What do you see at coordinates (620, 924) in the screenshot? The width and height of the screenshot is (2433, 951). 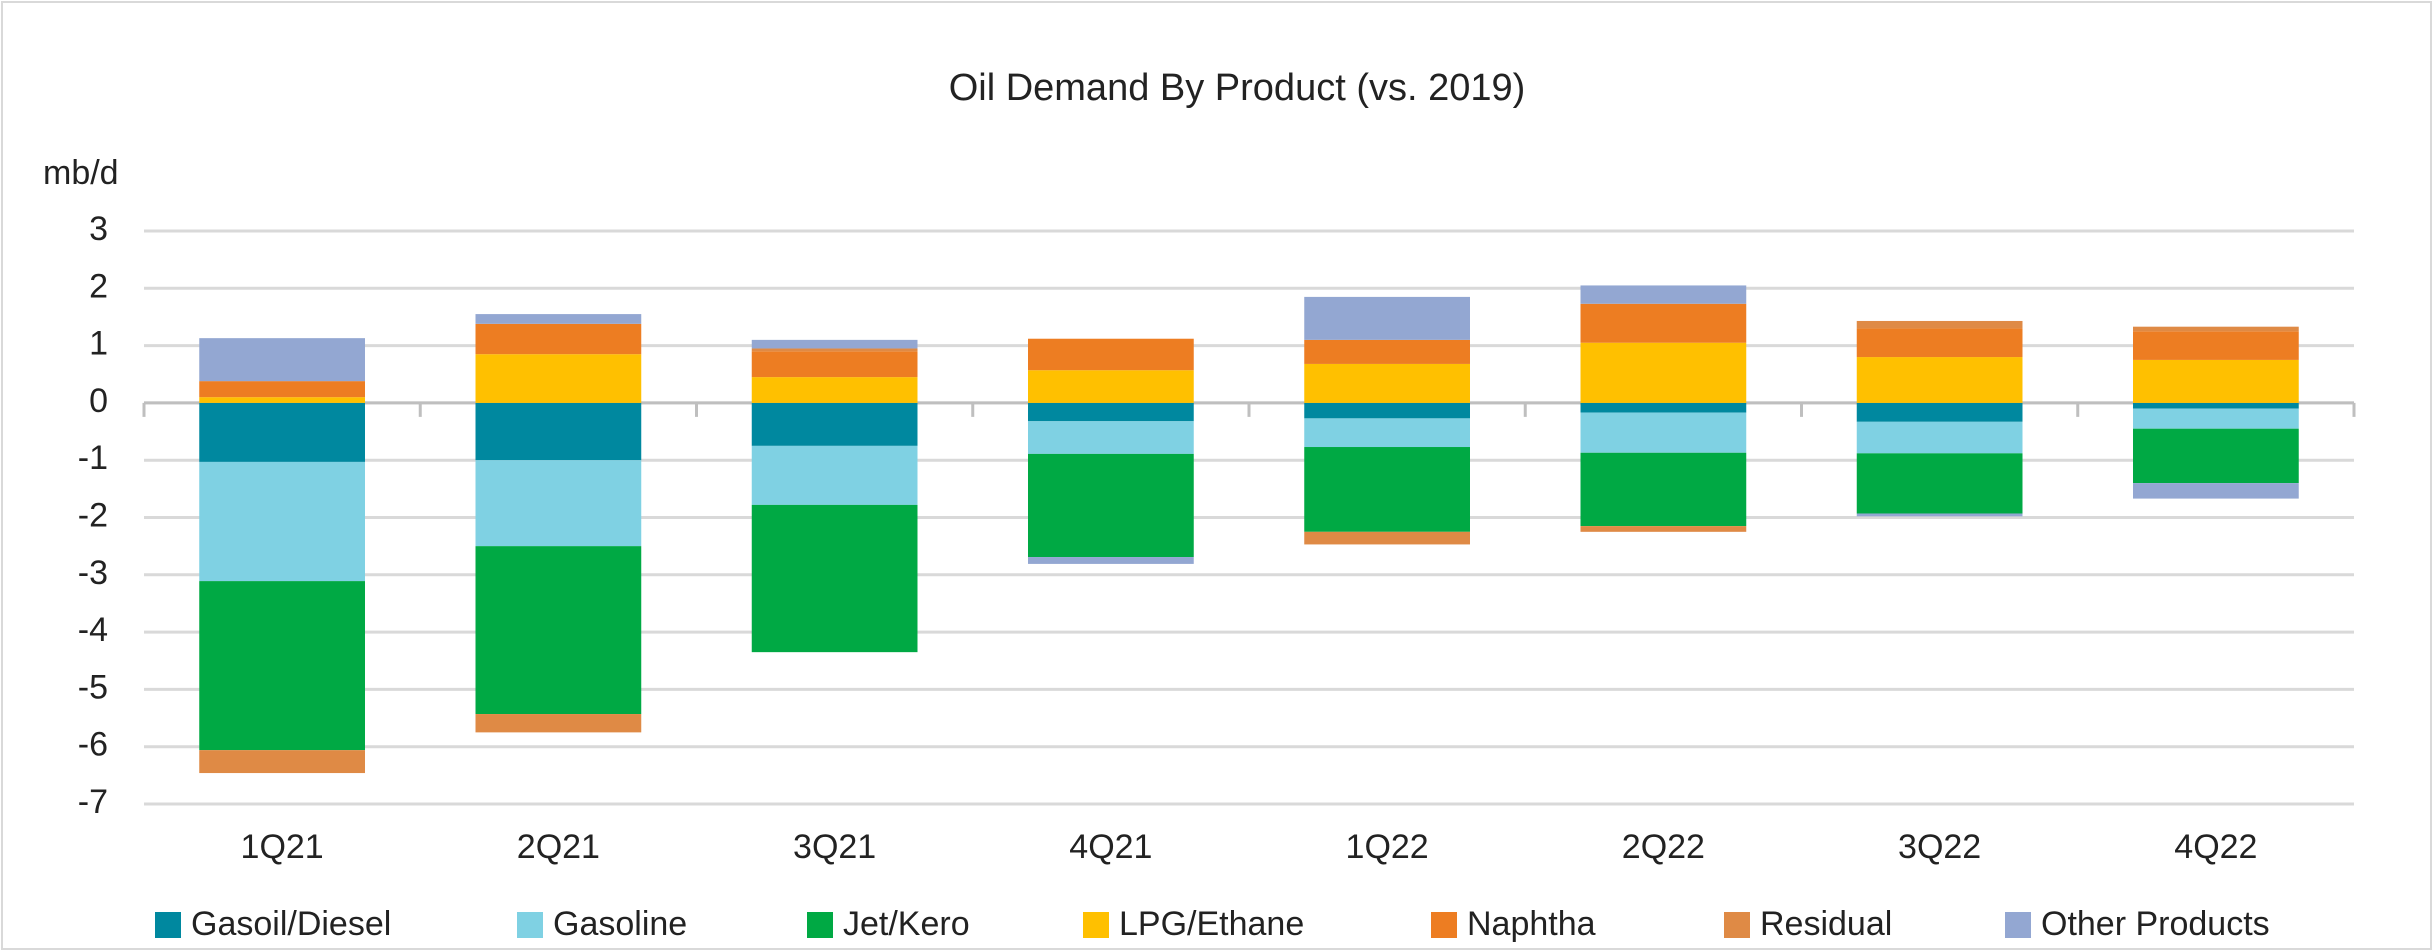 I see `legend-label: Gasoline` at bounding box center [620, 924].